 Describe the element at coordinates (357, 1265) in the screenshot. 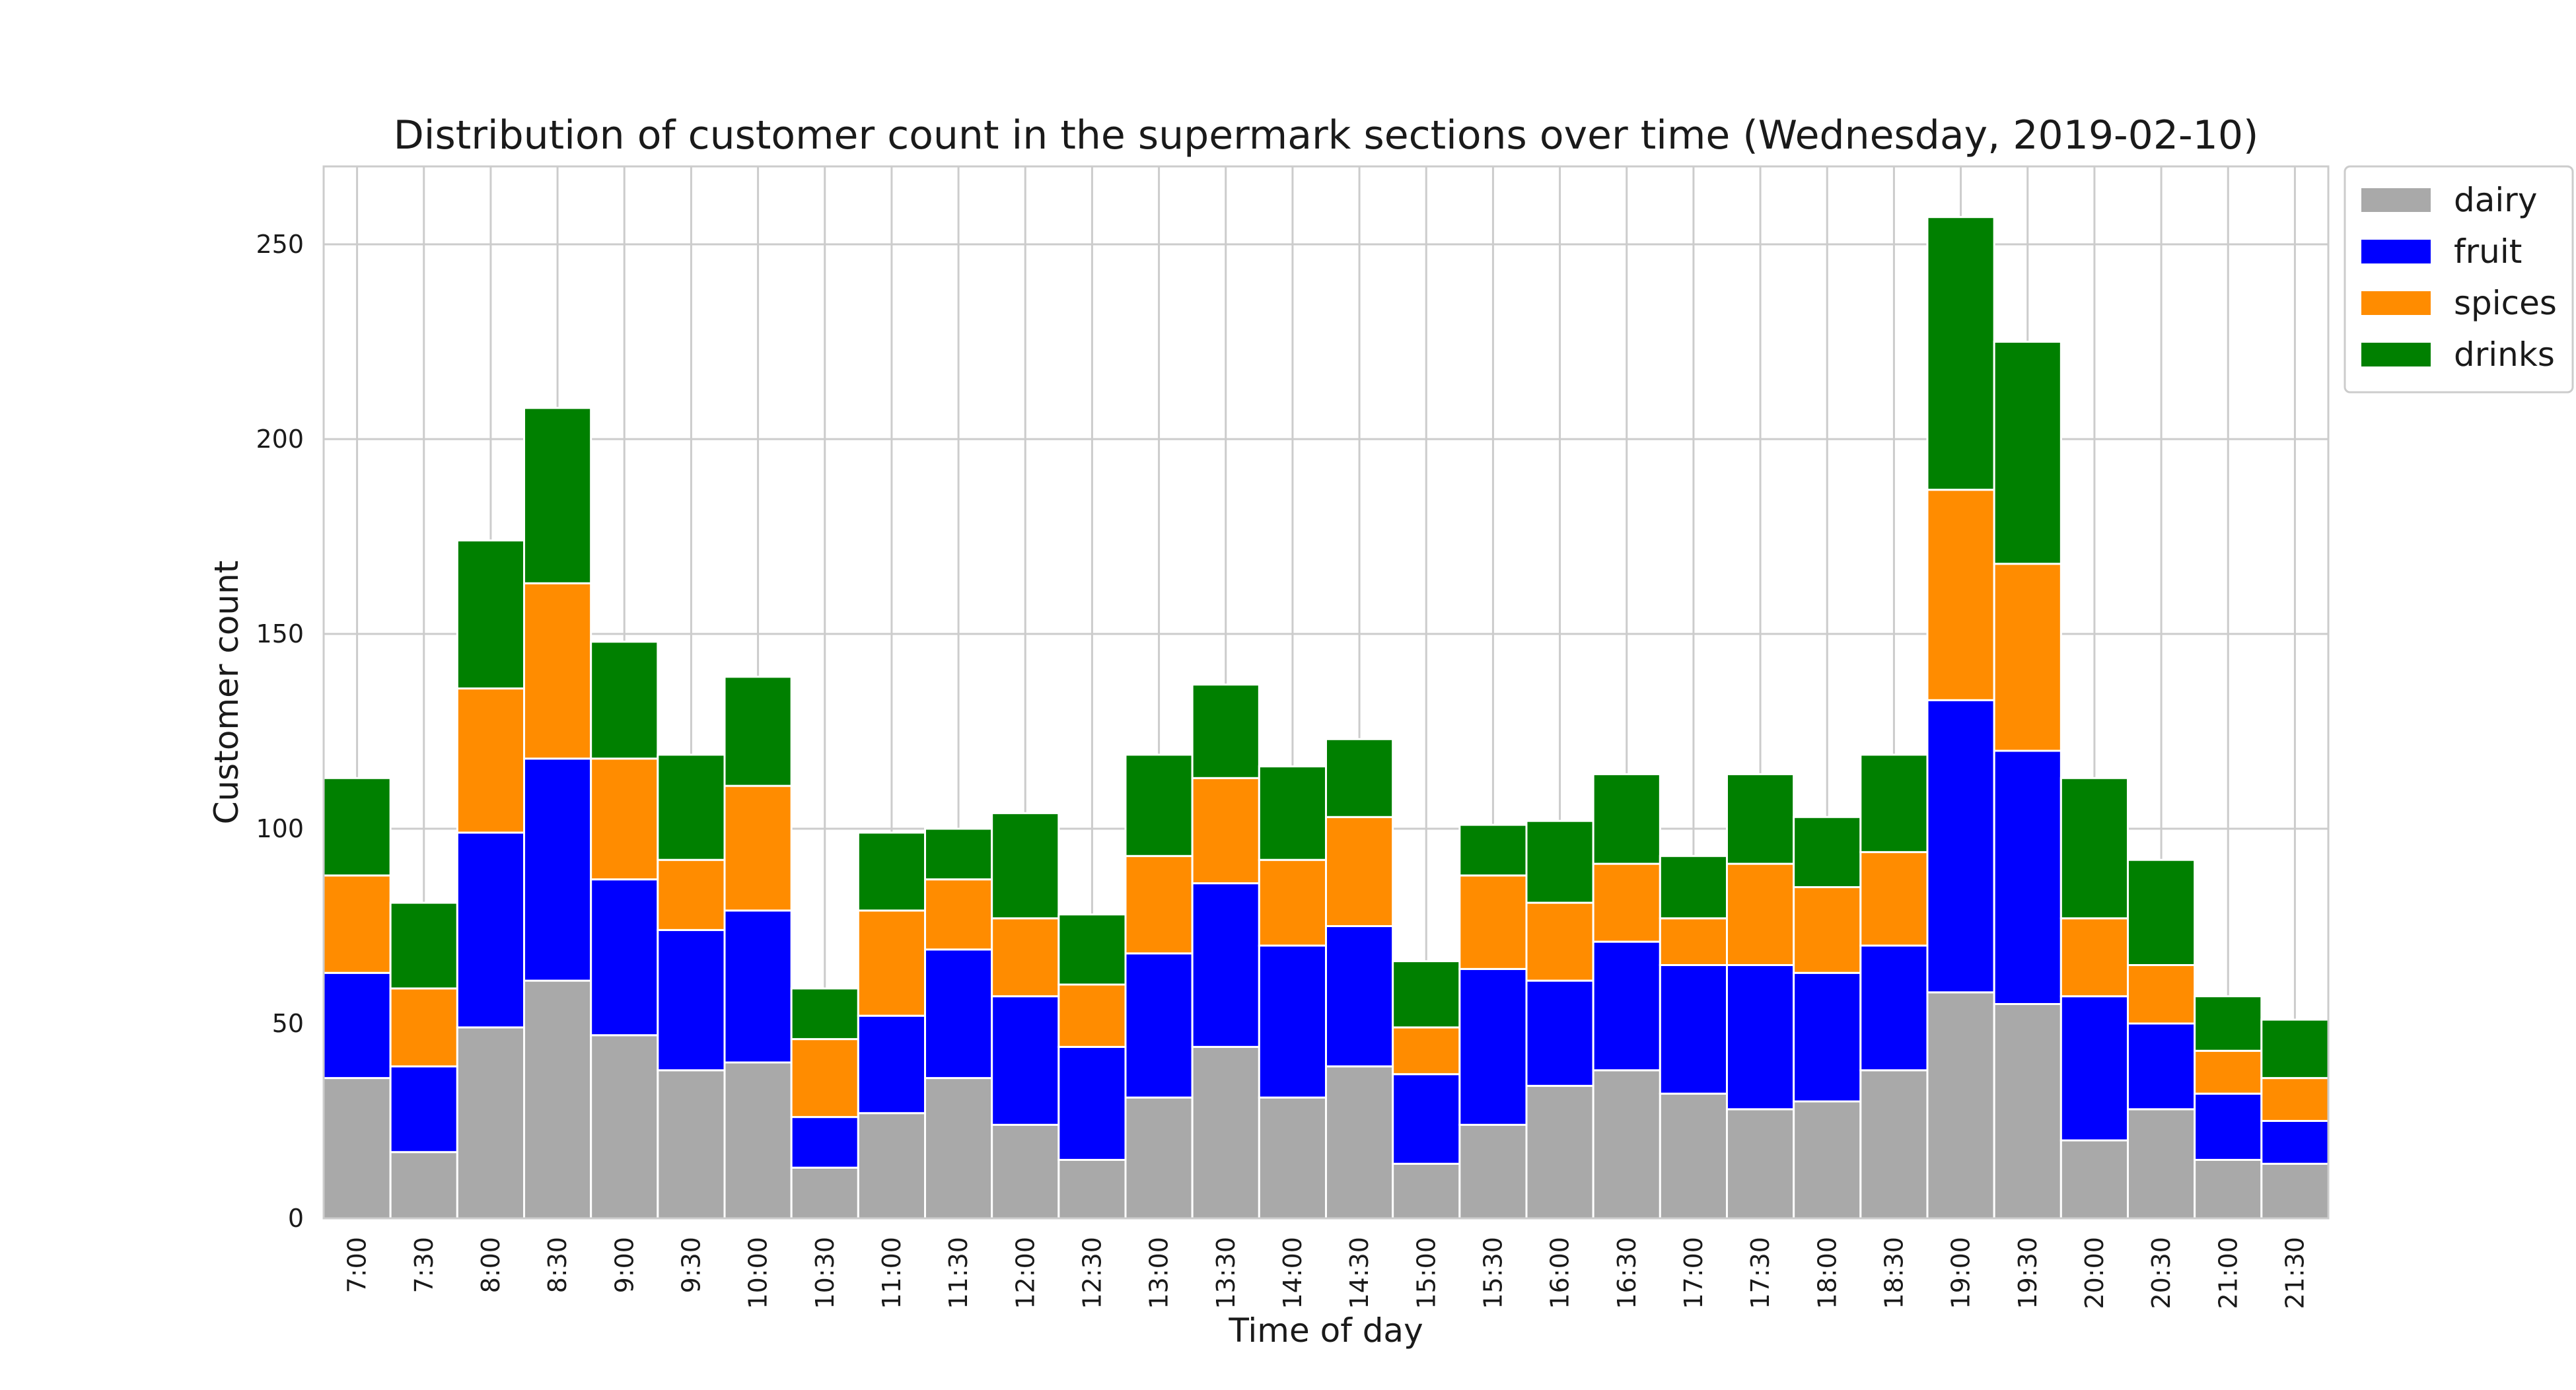

I see `x-tick-label: 7:00` at that location.